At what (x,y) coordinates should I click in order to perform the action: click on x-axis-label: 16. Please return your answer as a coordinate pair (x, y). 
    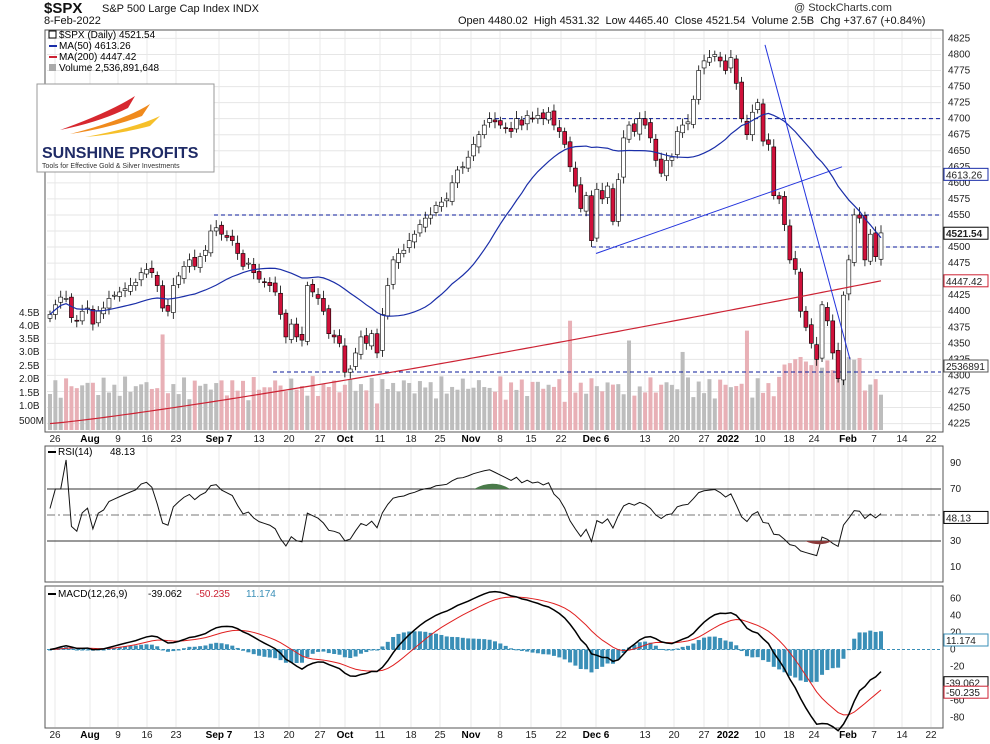
    Looking at the image, I should click on (147, 735).